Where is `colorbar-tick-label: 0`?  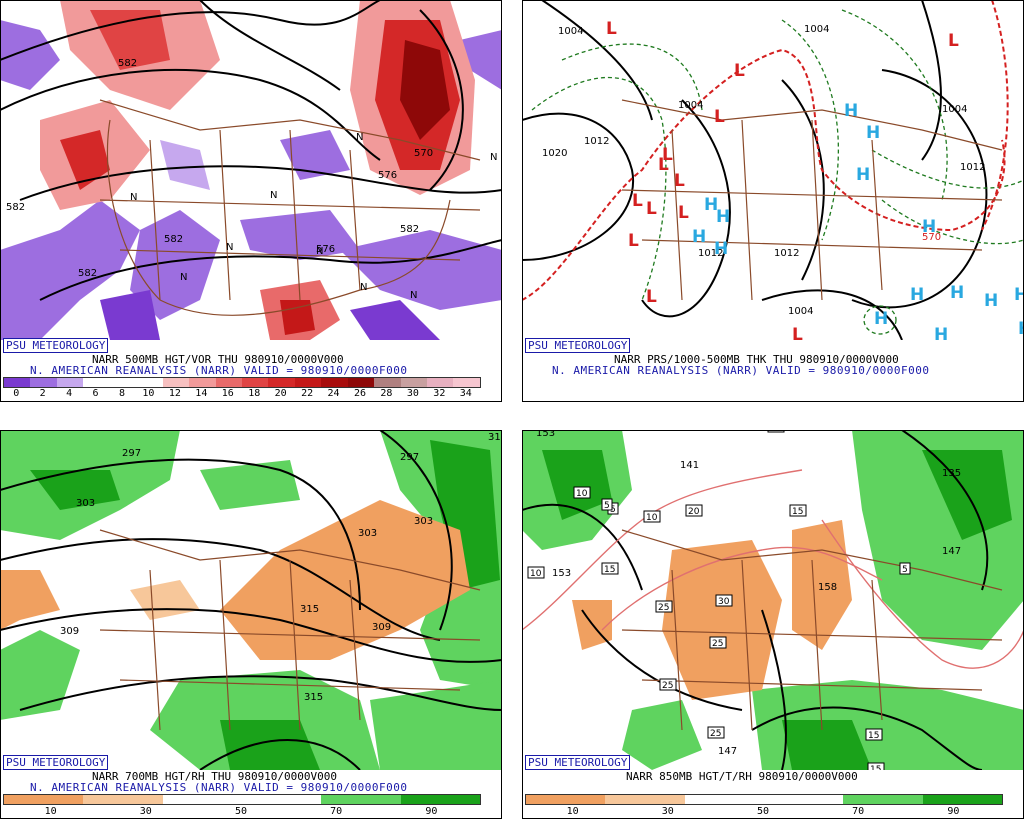
colorbar-tick-label: 0 is located at coordinates (16, 393).